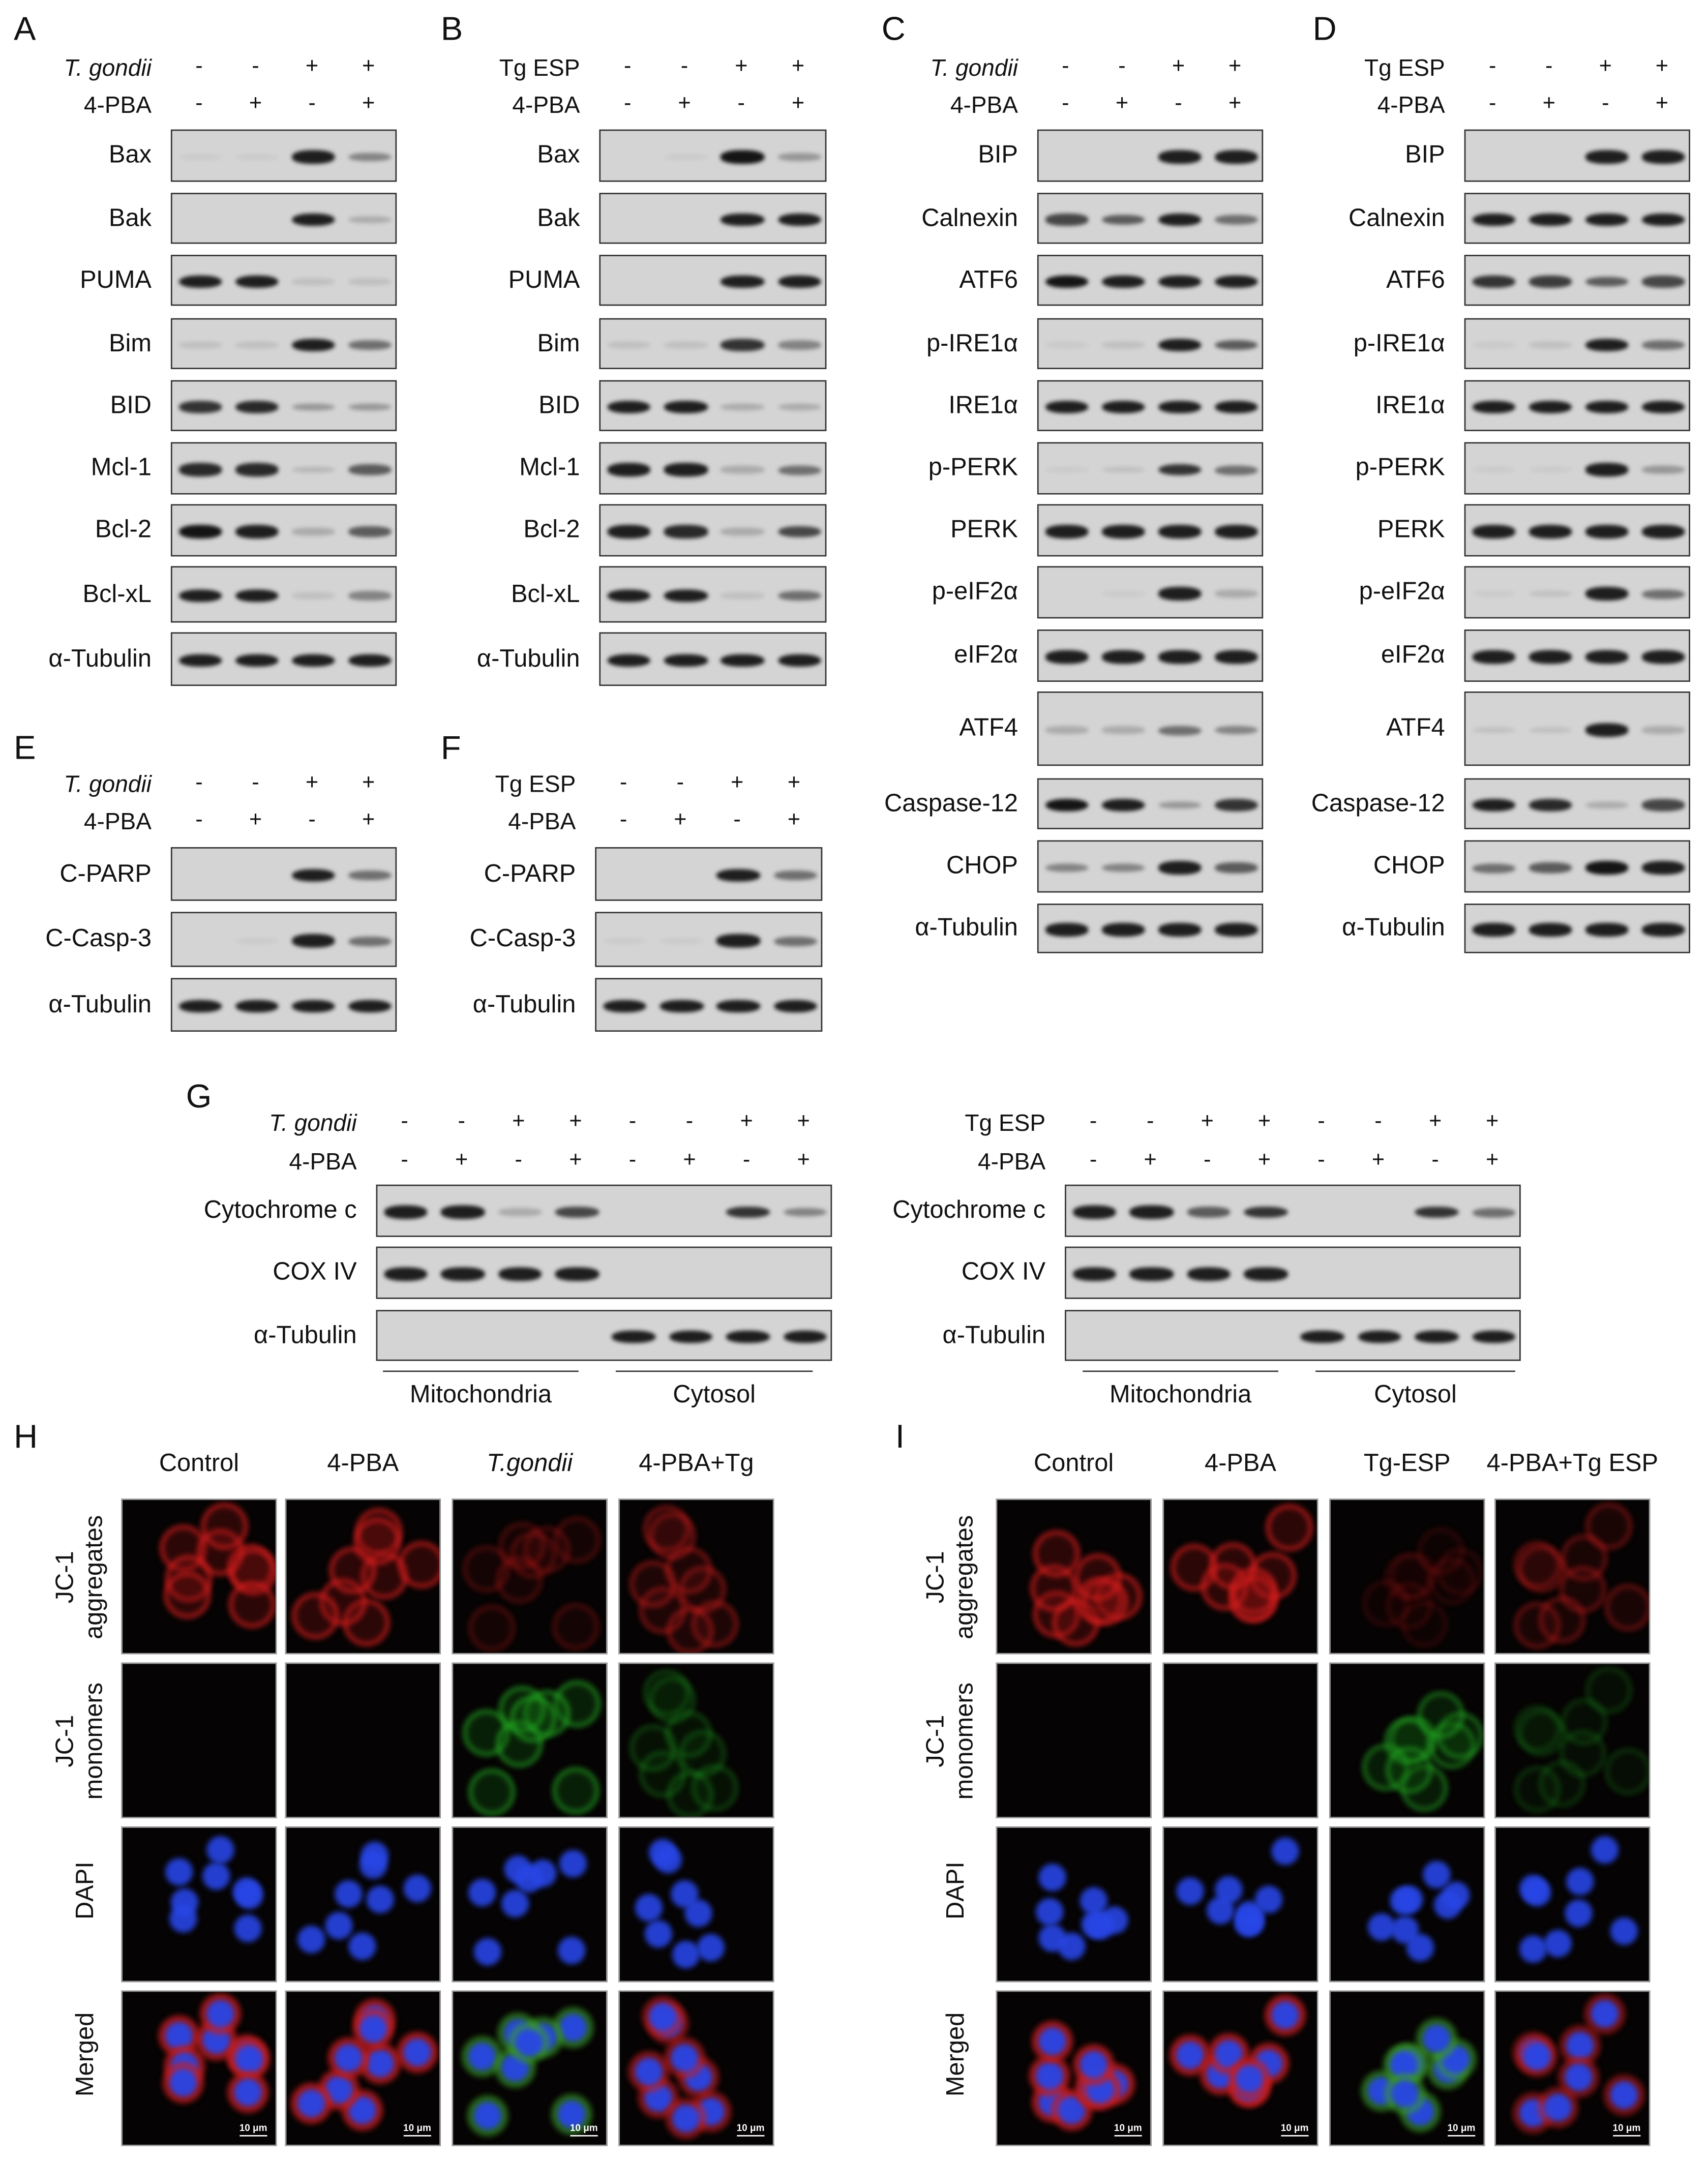  What do you see at coordinates (1074, 1463) in the screenshot?
I see `column-label: Control` at bounding box center [1074, 1463].